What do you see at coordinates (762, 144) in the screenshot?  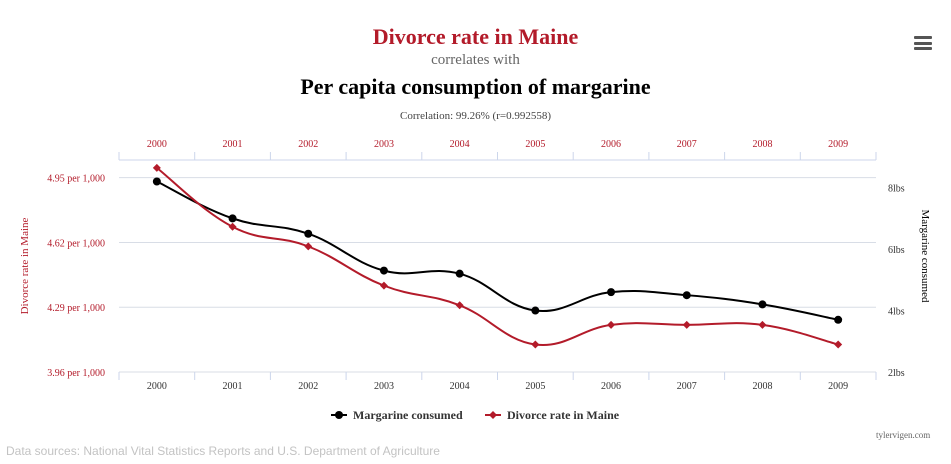 I see `top-axis-tick-label: 2008` at bounding box center [762, 144].